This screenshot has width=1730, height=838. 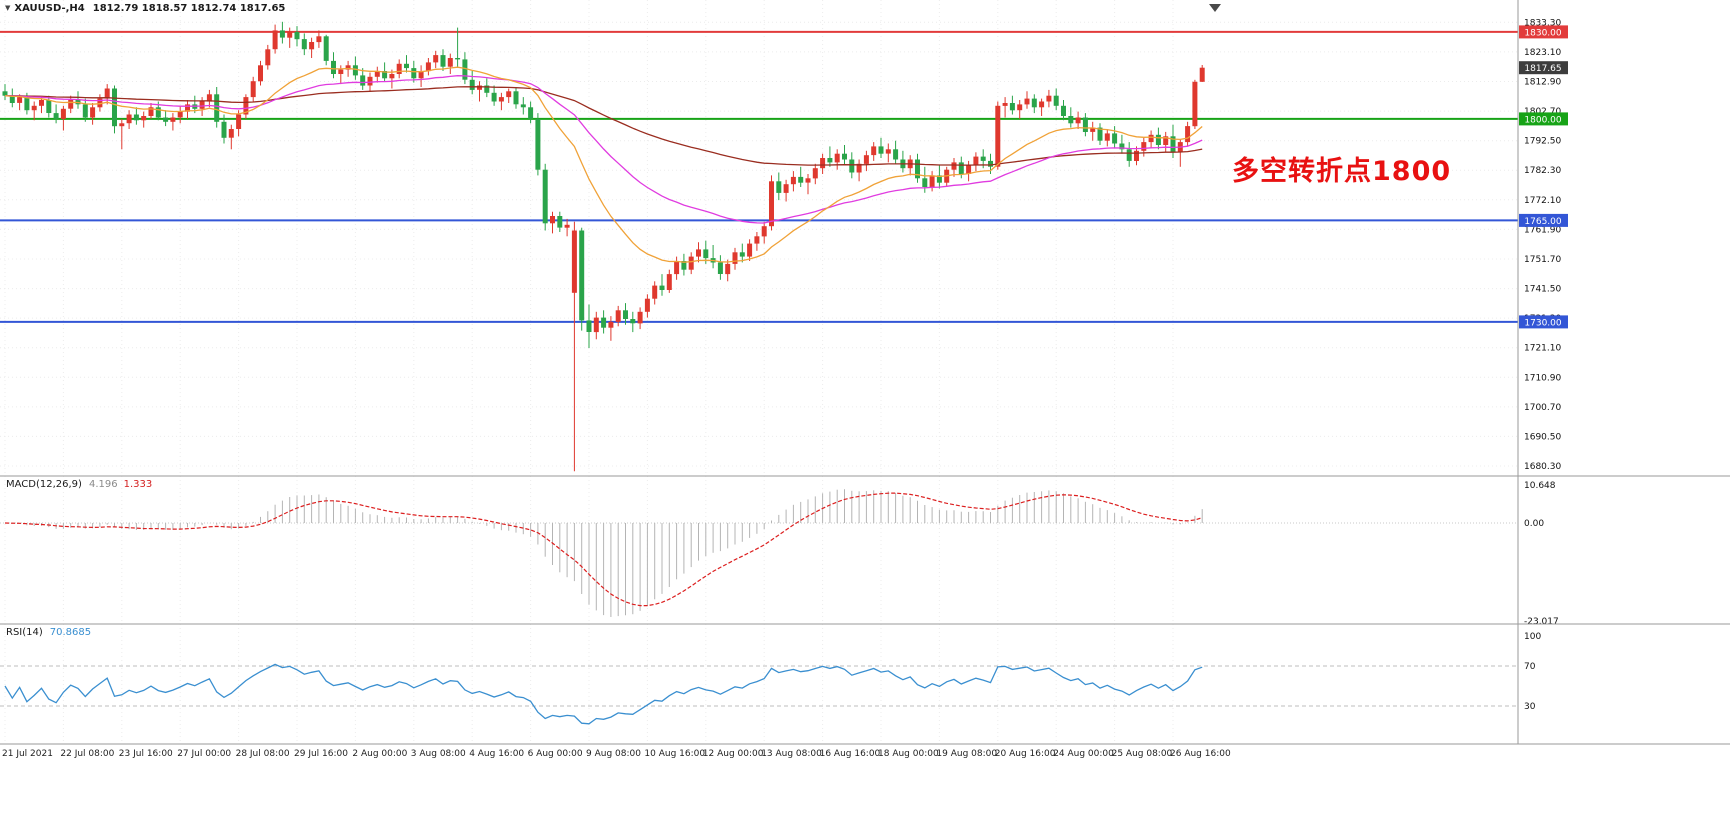 What do you see at coordinates (1542, 23) in the screenshot?
I see `price-tick-label: 1833.30` at bounding box center [1542, 23].